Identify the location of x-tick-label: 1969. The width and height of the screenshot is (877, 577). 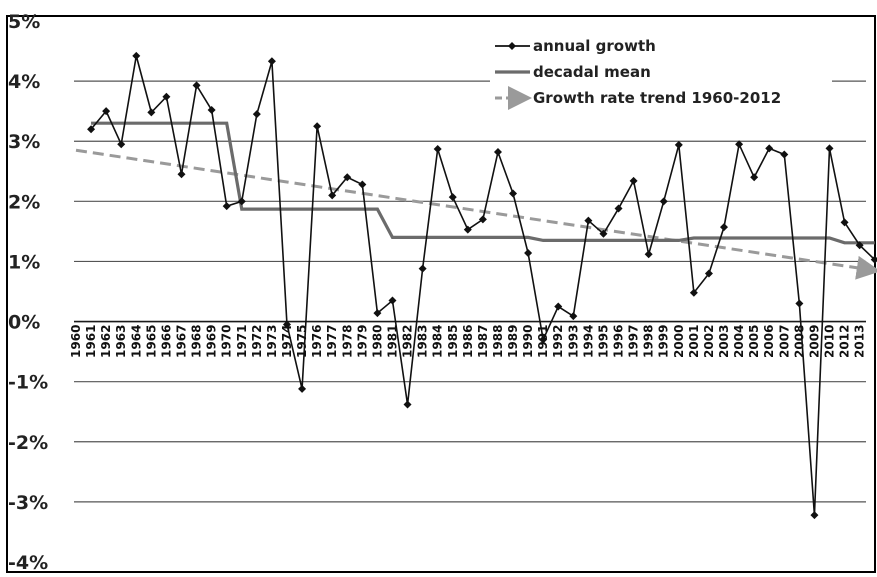
(212, 341).